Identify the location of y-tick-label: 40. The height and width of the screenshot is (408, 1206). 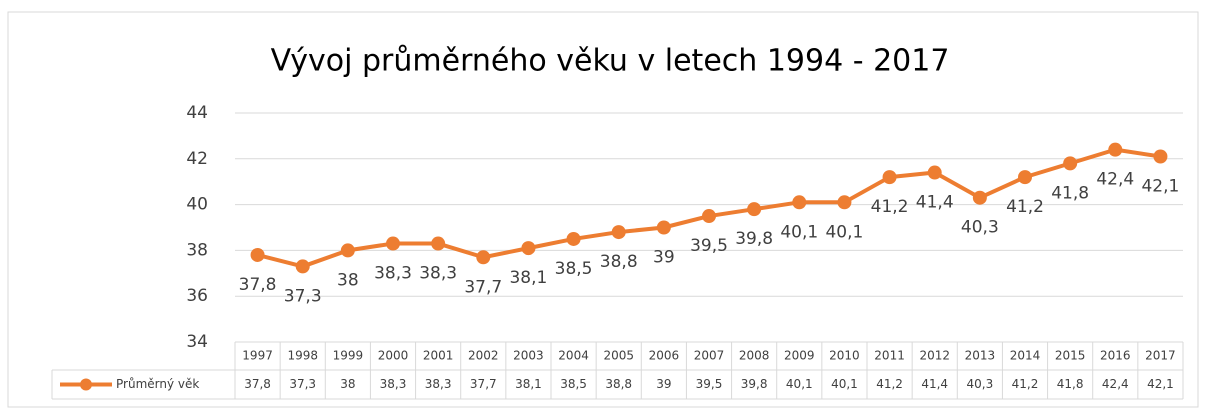
(197, 205).